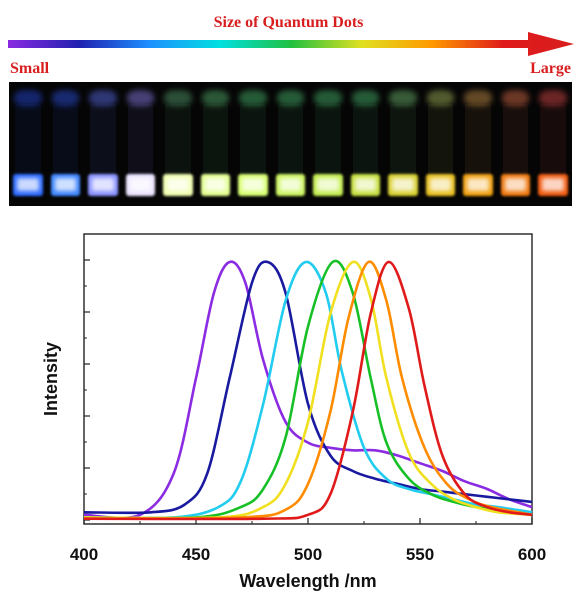 This screenshot has width=577, height=591. Describe the element at coordinates (51, 379) in the screenshot. I see `y-axis-label: Intensity` at that location.